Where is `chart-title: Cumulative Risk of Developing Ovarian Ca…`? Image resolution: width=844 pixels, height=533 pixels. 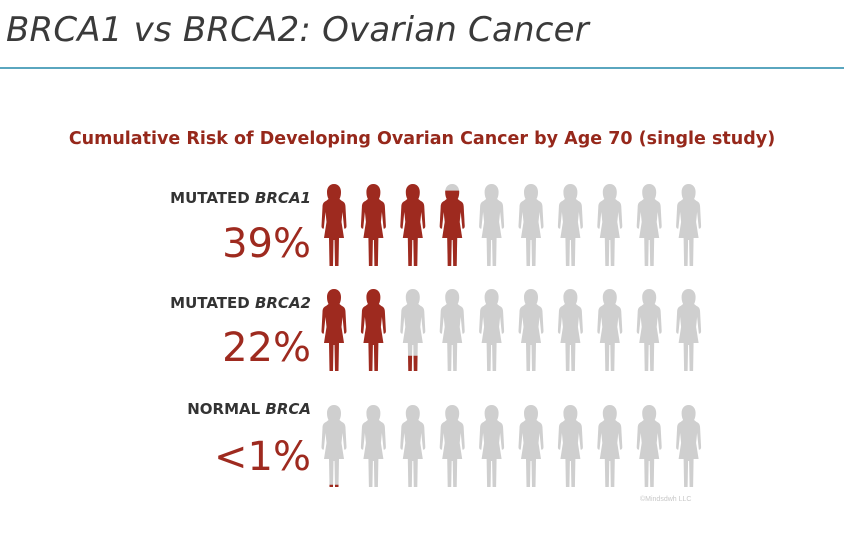
chart-title: Cumulative Risk of Developing Ovarian Ca… is located at coordinates (422, 139).